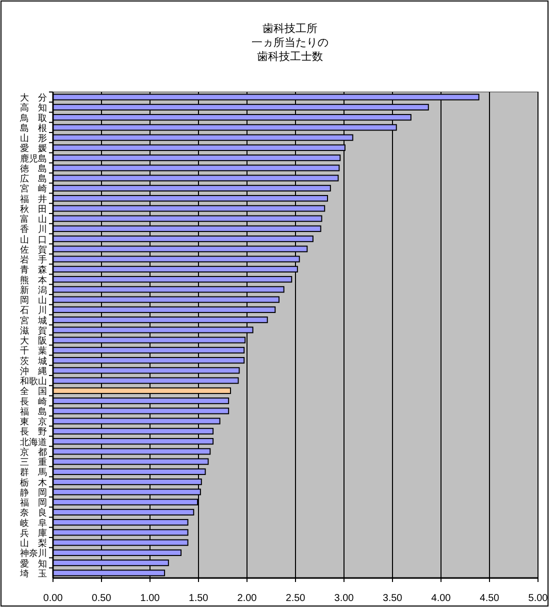  I want to click on y-tick-label: 福 岡, so click(33, 503).